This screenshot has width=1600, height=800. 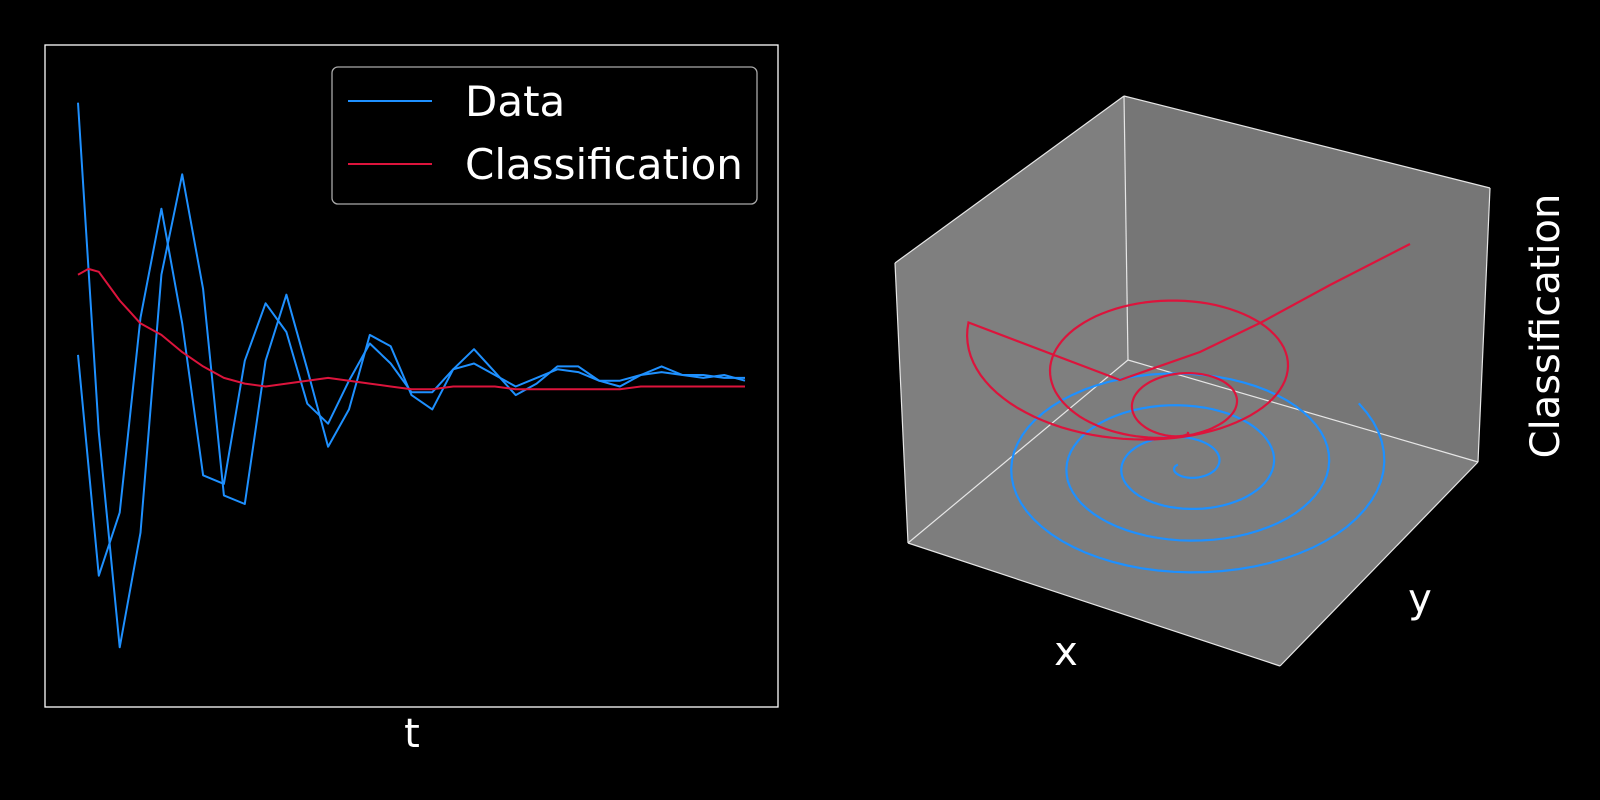 I want to click on 3d-classification-spiral, so click(x=1188, y=342).